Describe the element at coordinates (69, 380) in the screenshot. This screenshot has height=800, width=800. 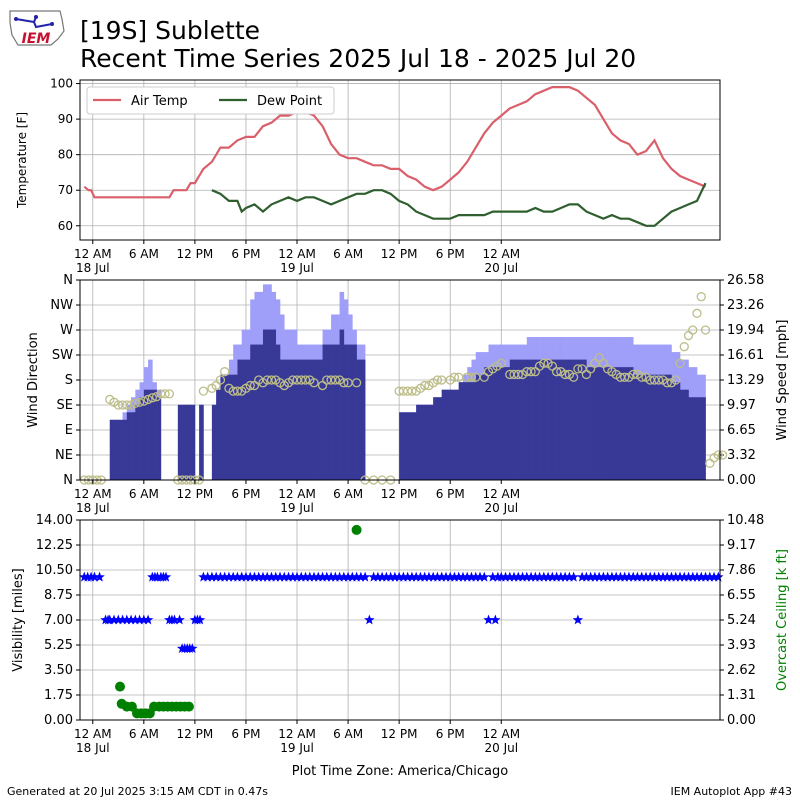
I see `wind-dir-tick-label: S` at that location.